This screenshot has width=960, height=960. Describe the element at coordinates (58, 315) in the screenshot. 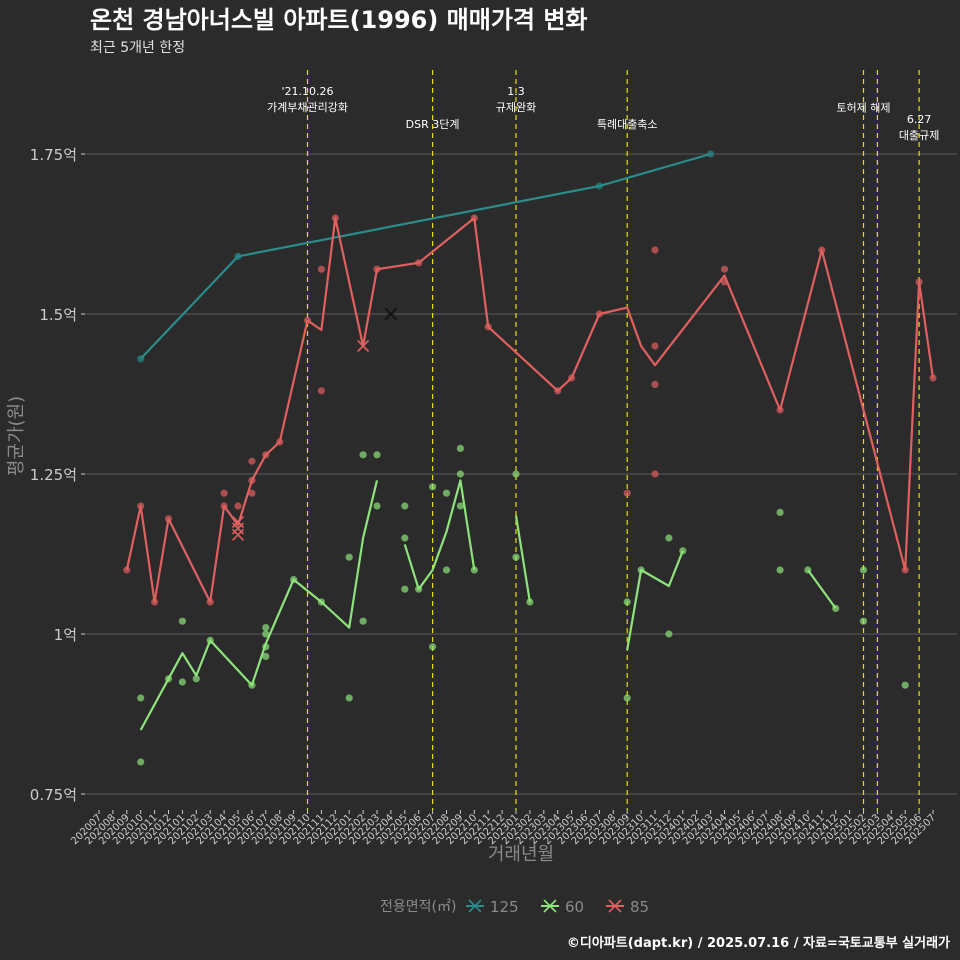

I see `y-tick-label: 1.5억` at that location.